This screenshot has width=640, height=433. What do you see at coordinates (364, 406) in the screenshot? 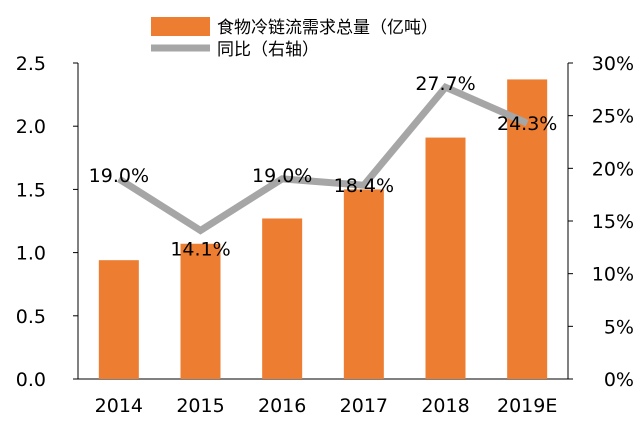
I see `x-axis-tick-label: 2017` at bounding box center [364, 406].